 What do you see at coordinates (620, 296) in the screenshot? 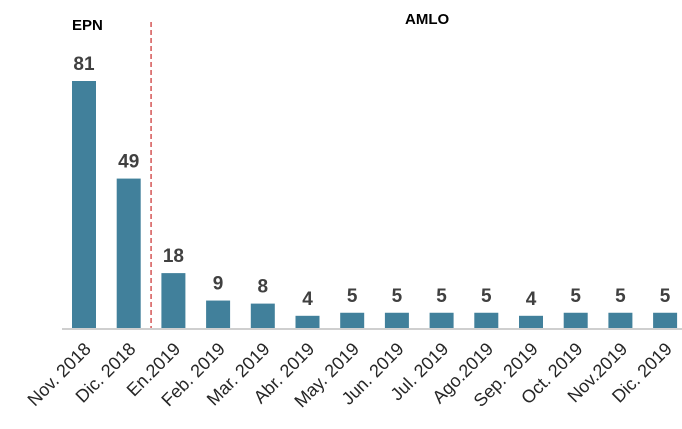
I see `value-label-13: 5` at bounding box center [620, 296].